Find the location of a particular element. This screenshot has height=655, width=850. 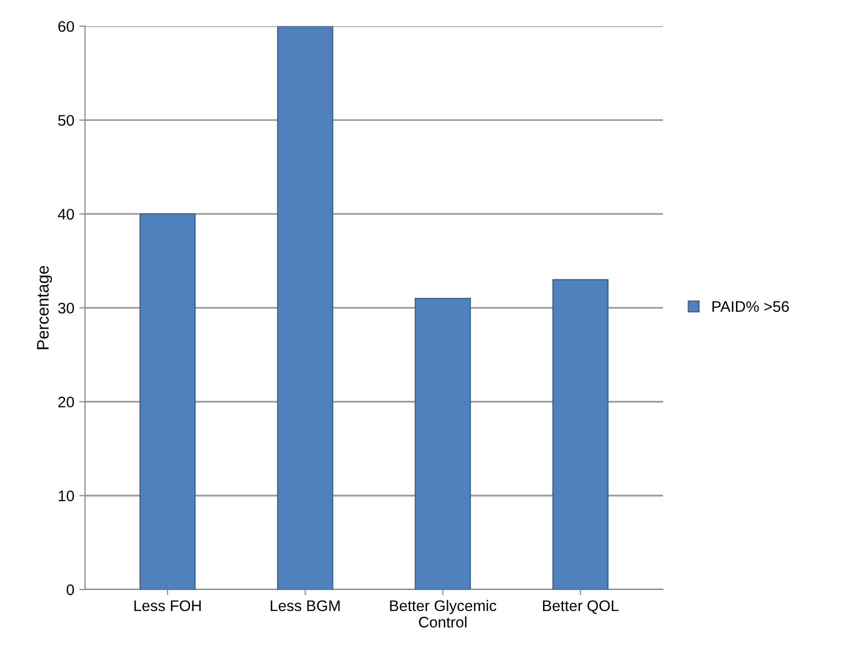

y-tick-label: 30 is located at coordinates (66, 308).